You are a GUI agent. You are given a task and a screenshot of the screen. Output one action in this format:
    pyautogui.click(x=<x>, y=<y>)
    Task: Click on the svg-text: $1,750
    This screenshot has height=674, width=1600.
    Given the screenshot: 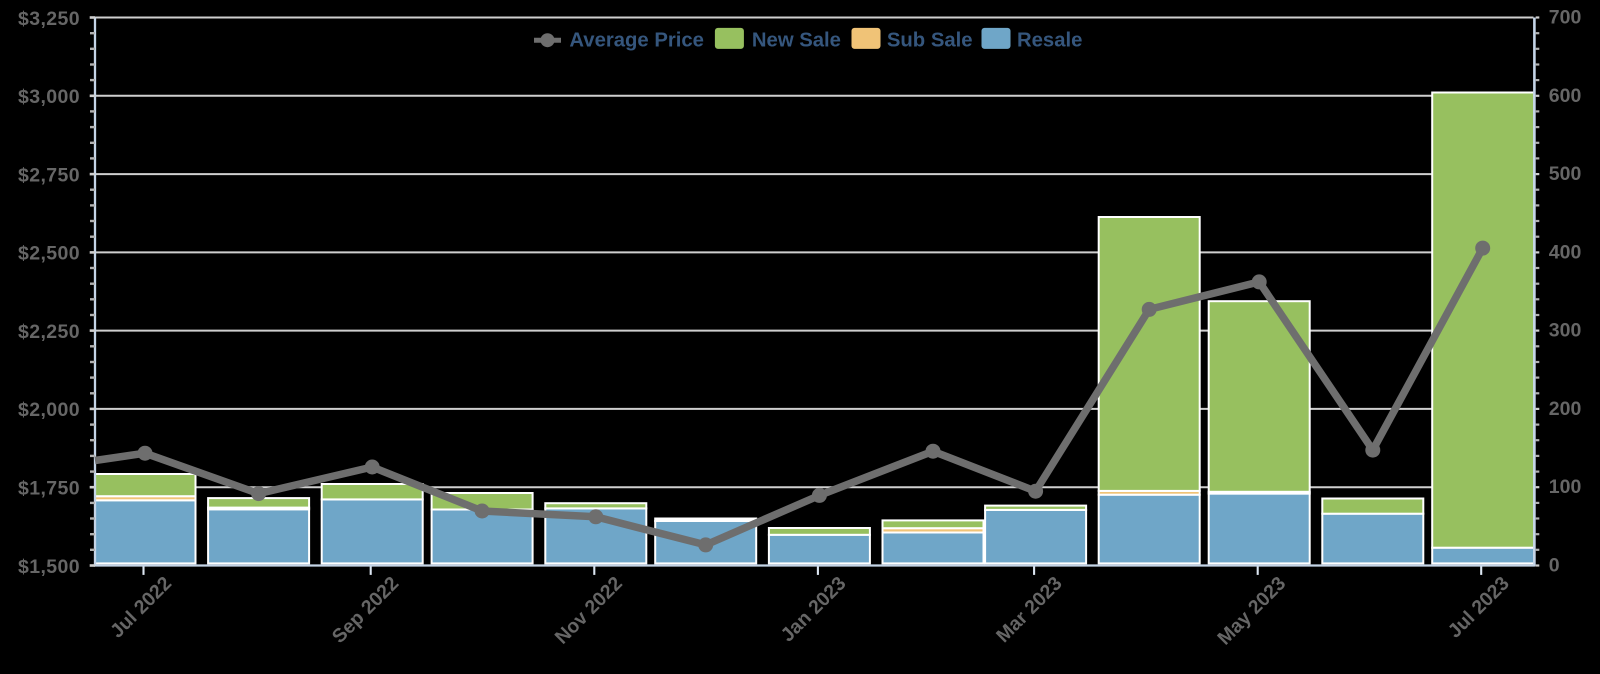 What is the action you would take?
    pyautogui.click(x=49, y=489)
    